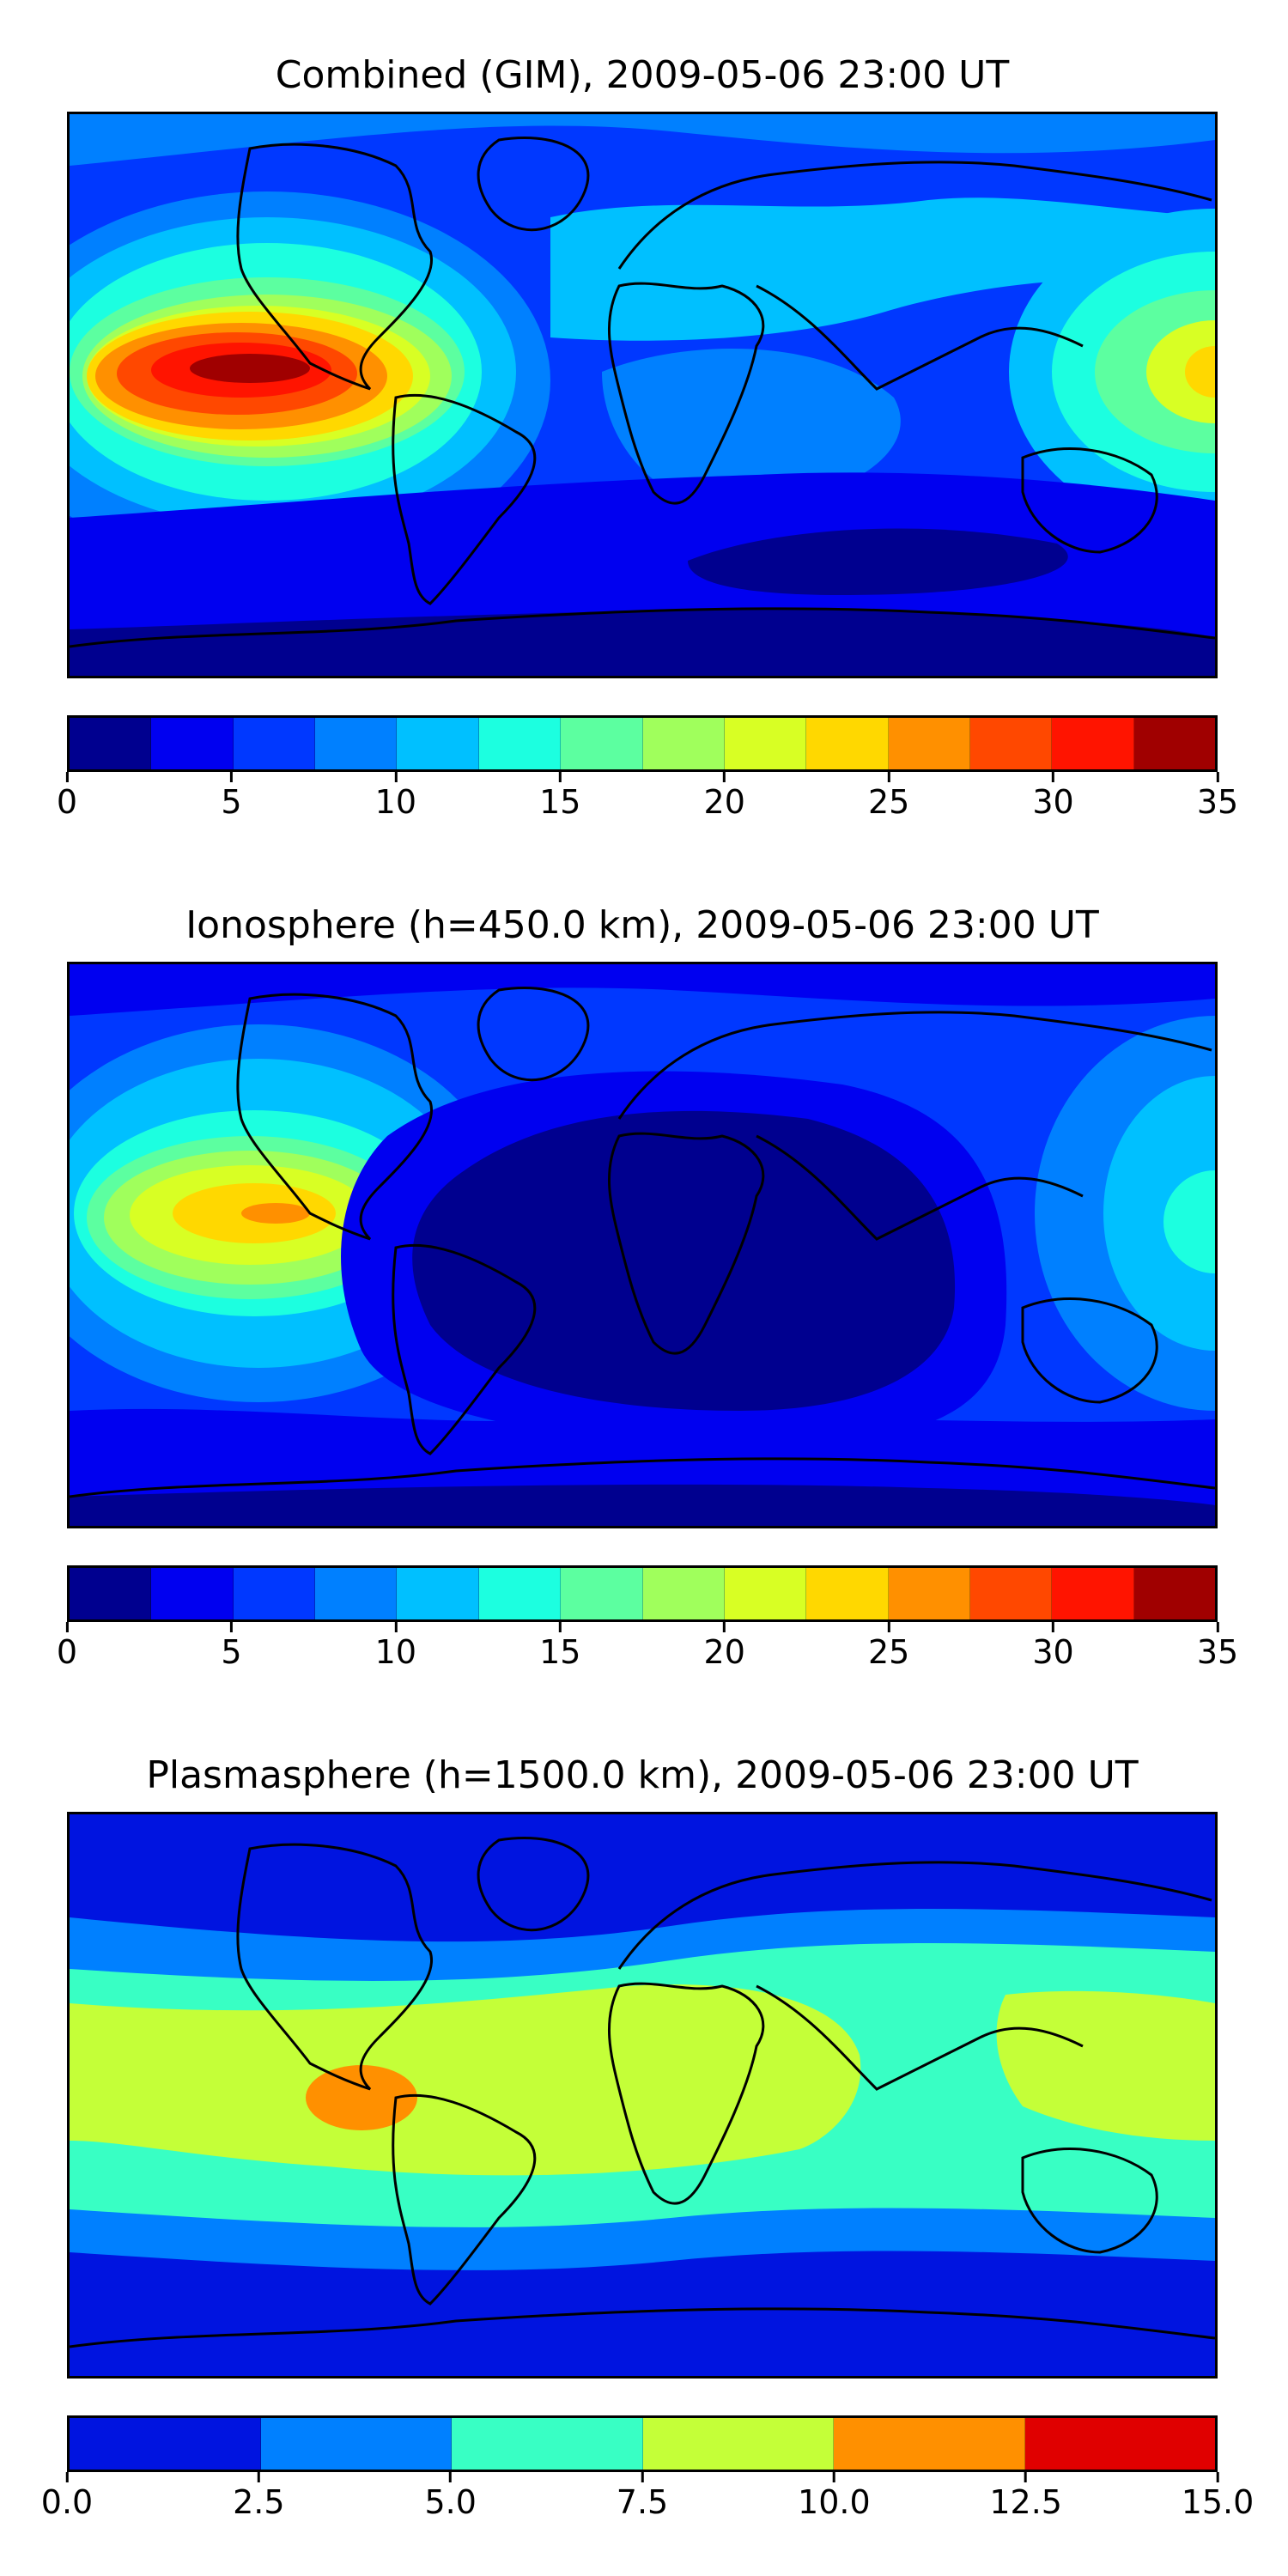  I want to click on colorbar-tick: 7.5, so click(642, 2497).